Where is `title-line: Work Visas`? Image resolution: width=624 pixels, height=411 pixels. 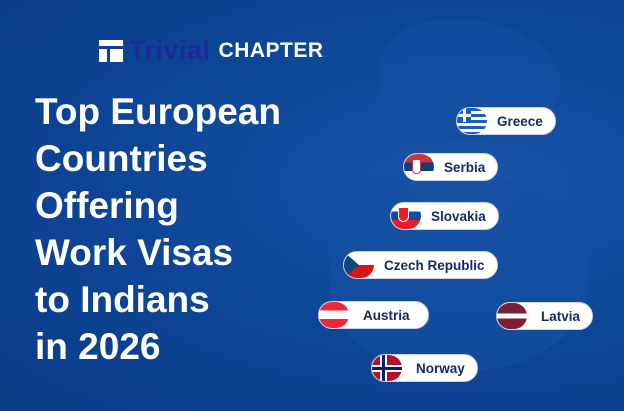 title-line: Work Visas is located at coordinates (134, 252).